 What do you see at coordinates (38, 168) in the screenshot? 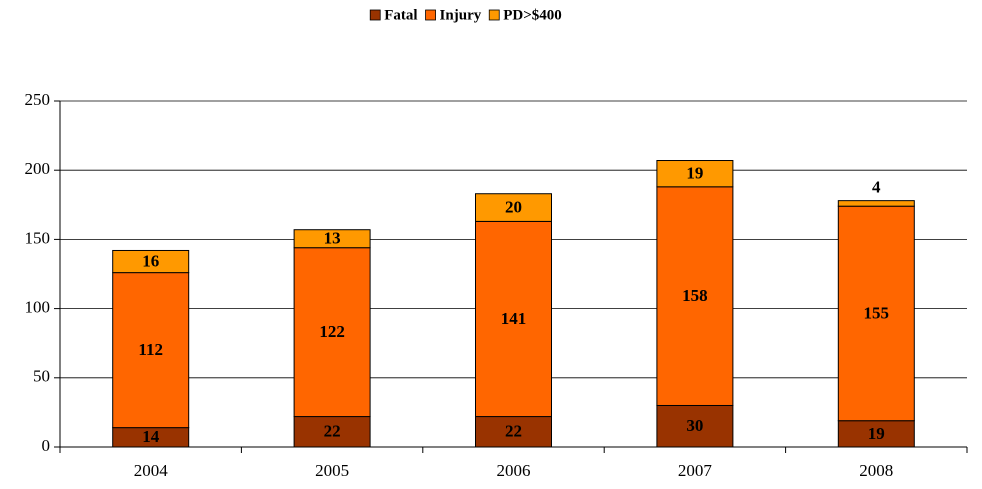
I see `y-tick-label: 200` at bounding box center [38, 168].